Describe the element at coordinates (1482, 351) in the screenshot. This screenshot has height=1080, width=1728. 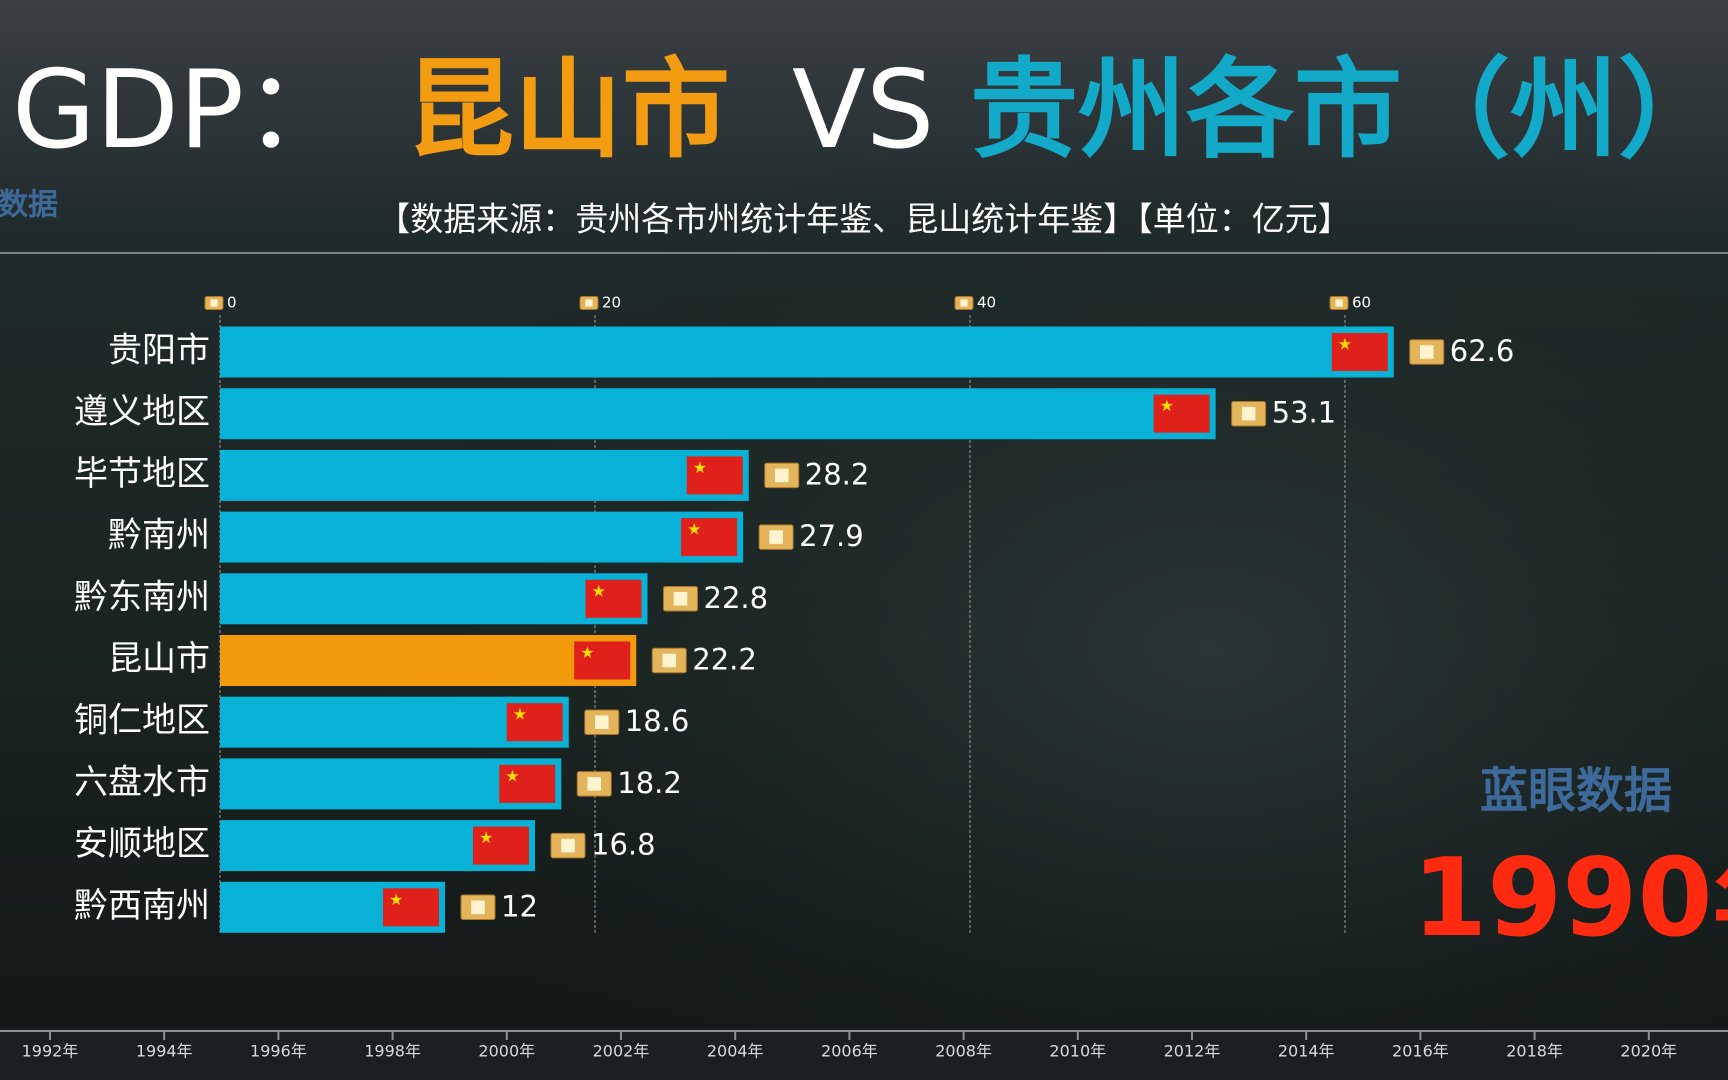
I see `value-label: 62.6` at that location.